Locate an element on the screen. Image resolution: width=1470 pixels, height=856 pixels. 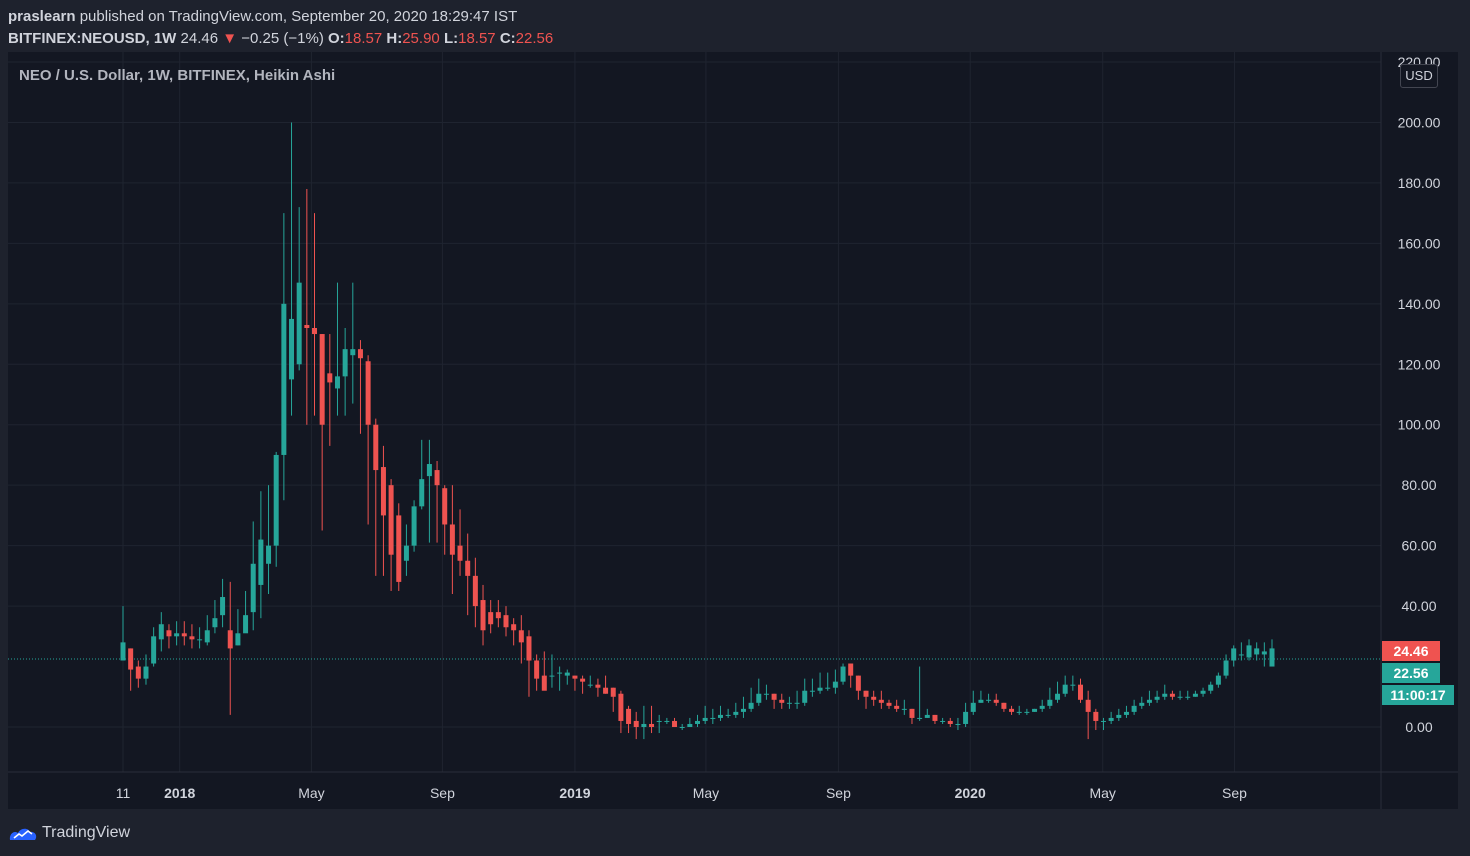
x-tick-label: May is located at coordinates (706, 793).